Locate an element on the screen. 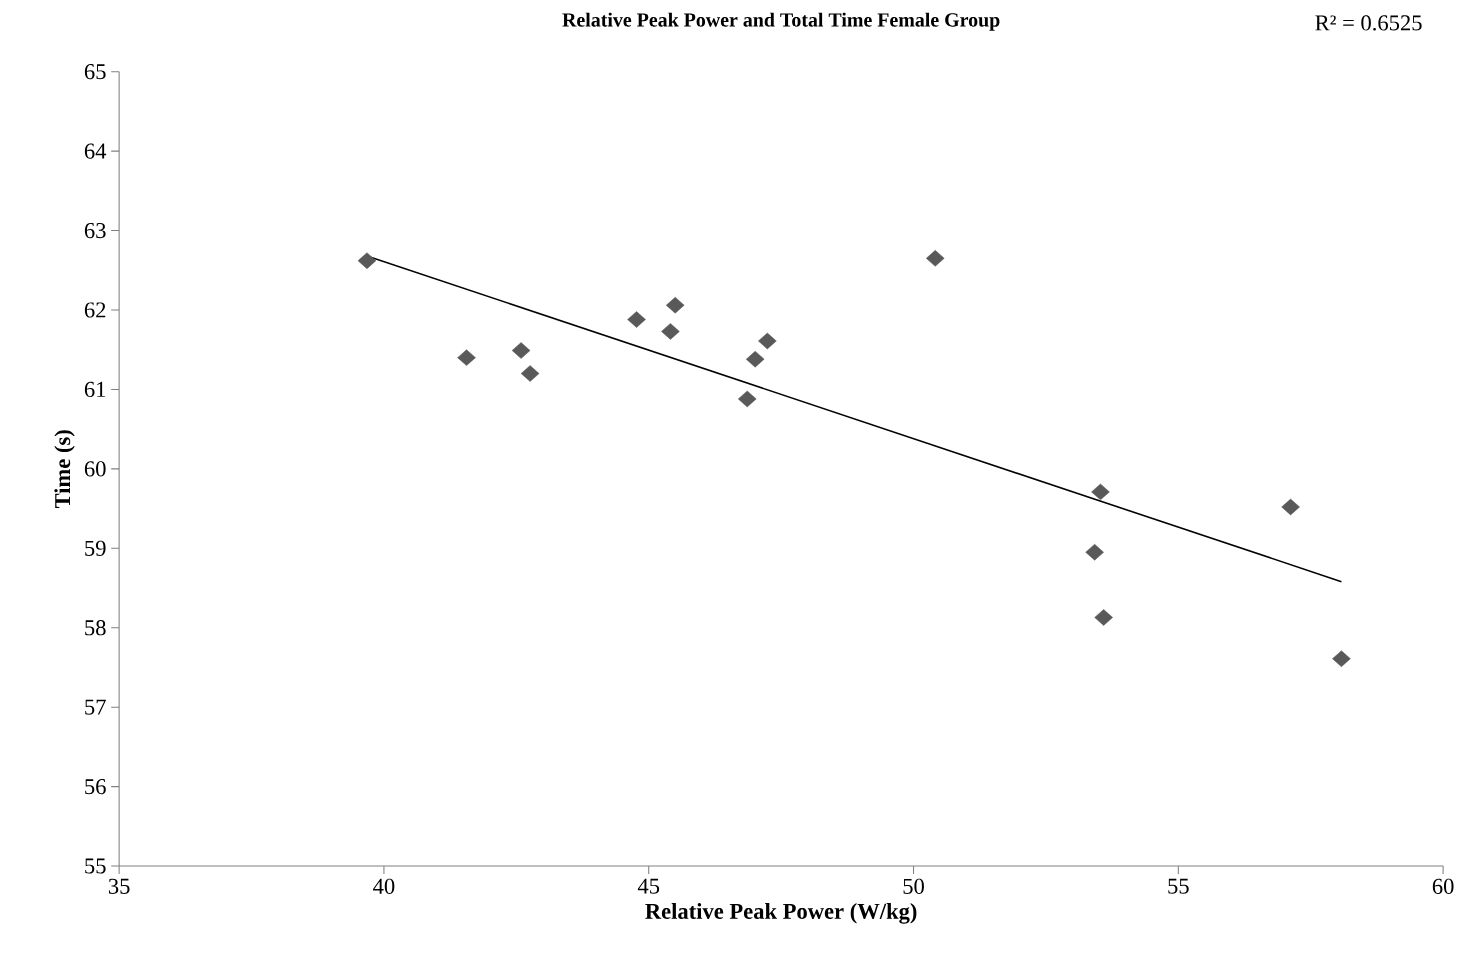  x-tick-label: 50 is located at coordinates (913, 886).